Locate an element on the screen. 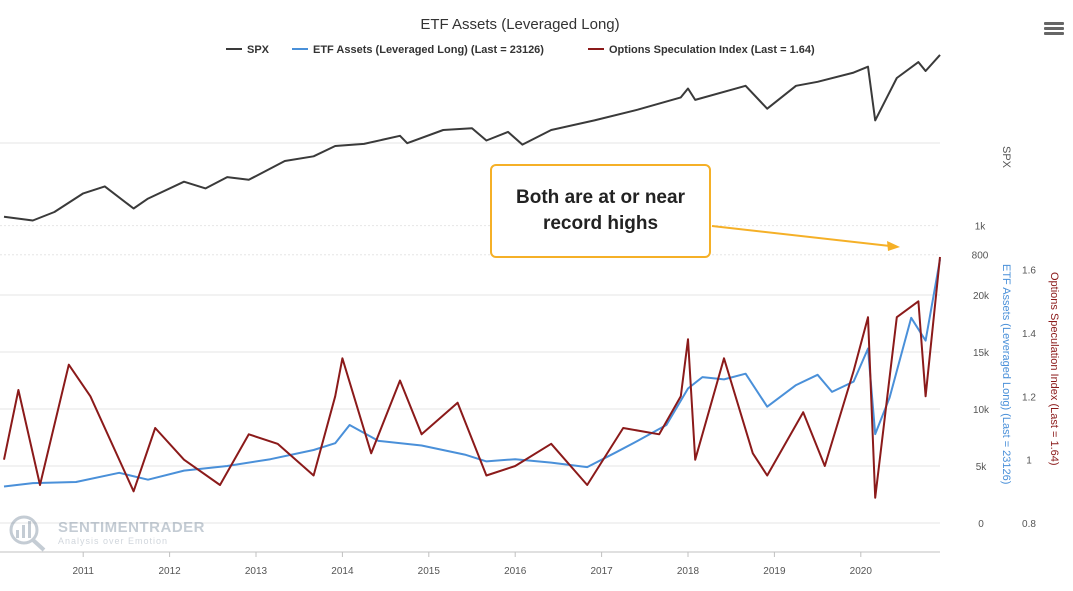  chart-title: ETF Assets (Leveraged Long) is located at coordinates (519, 24).